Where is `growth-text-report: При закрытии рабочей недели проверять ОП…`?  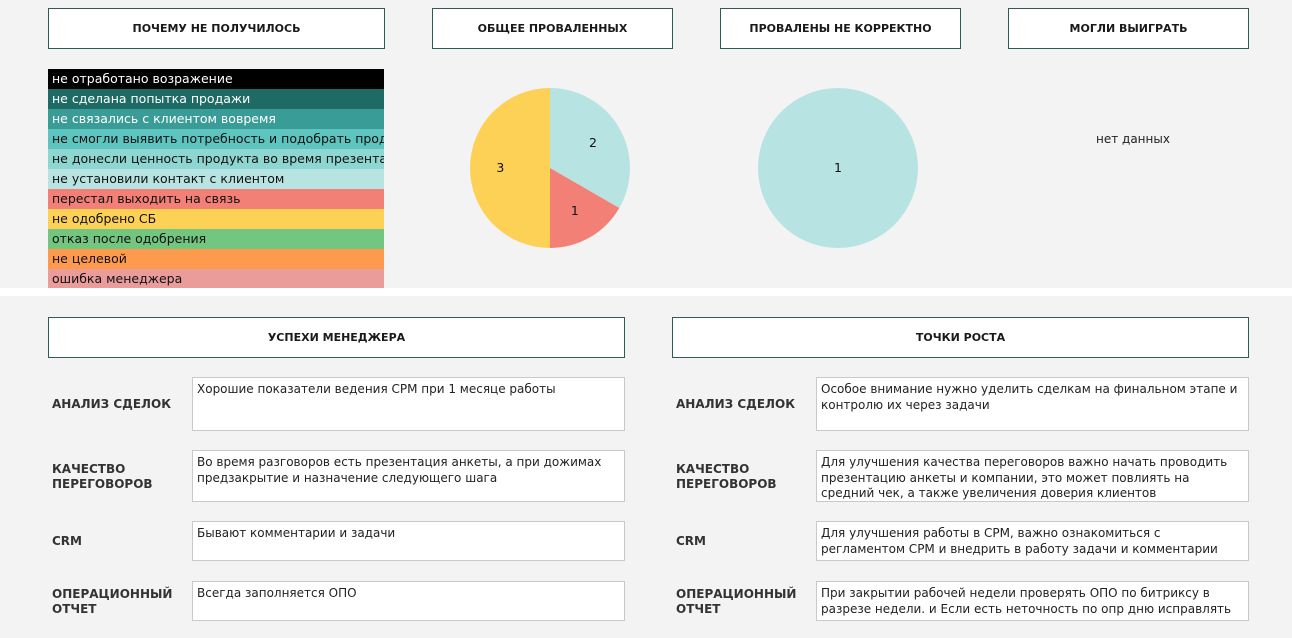 growth-text-report: При закрытии рабочей недели проверять ОП… is located at coordinates (1032, 601).